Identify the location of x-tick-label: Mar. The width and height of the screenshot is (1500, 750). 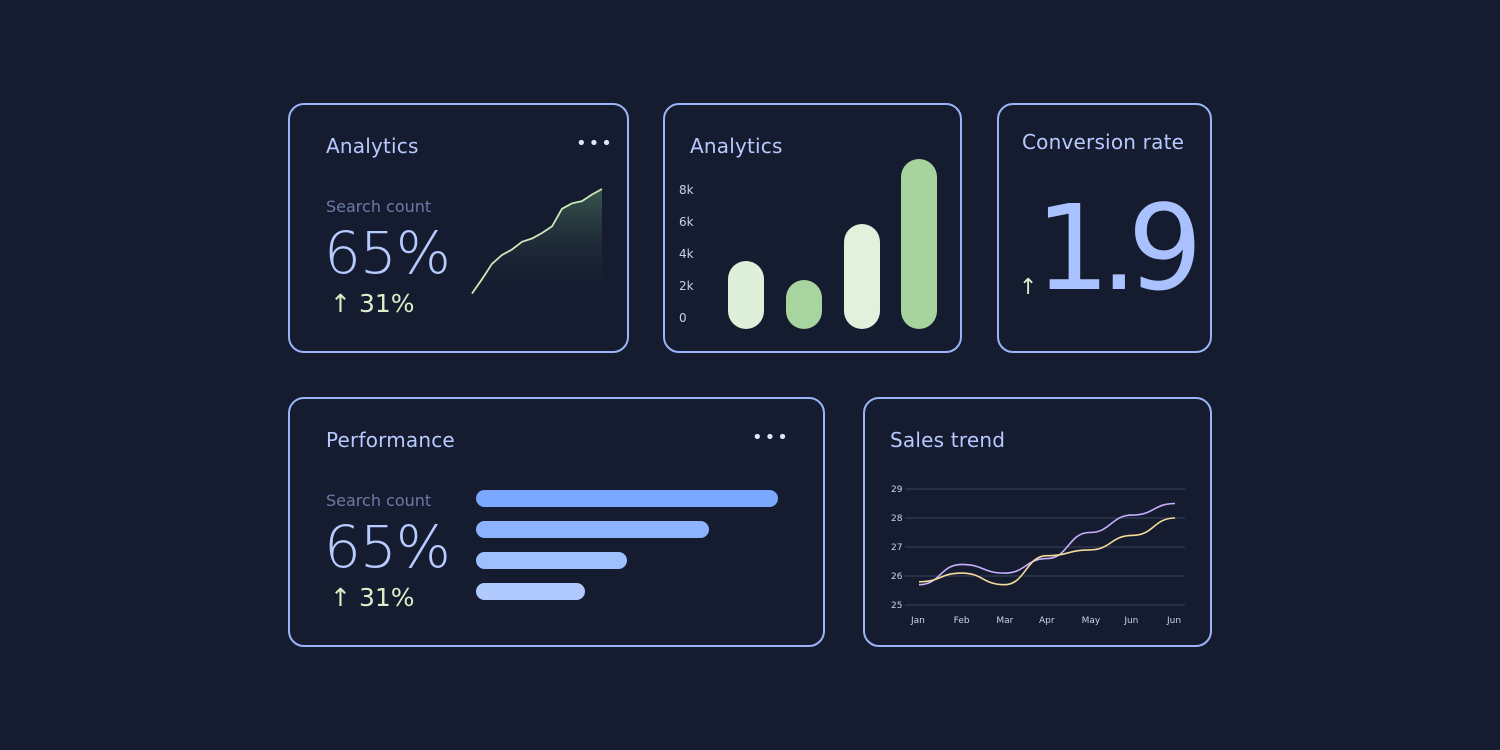
(1004, 621).